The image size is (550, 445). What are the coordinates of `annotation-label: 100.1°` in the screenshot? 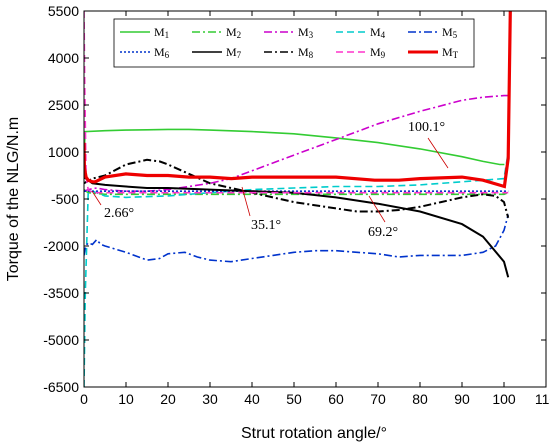 It's located at (426, 127).